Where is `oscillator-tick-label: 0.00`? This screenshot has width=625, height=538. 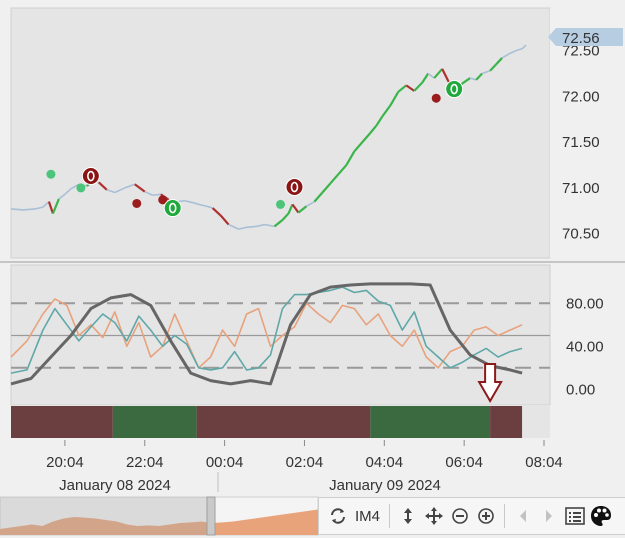
oscillator-tick-label: 0.00 is located at coordinates (580, 389).